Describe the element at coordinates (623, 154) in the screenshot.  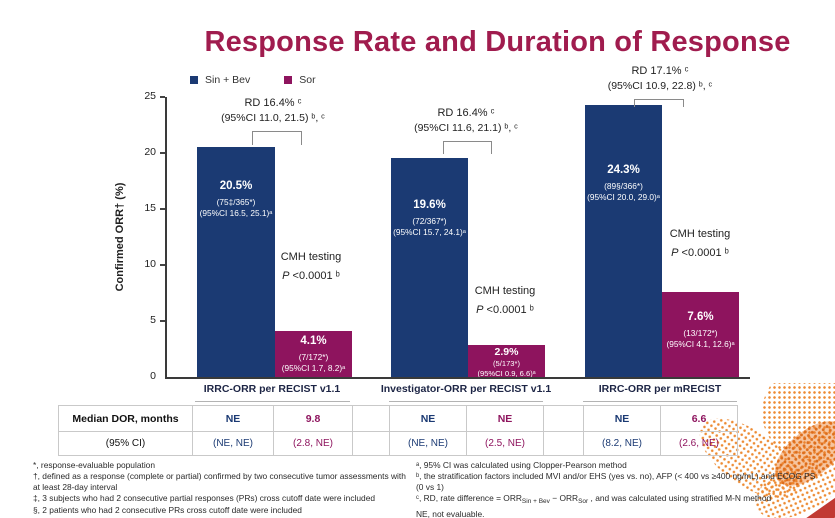
I see `bar-label-stack: 24.3% (89§/366*) (95%CI 20.0, 29.0)ᵃ` at that location.